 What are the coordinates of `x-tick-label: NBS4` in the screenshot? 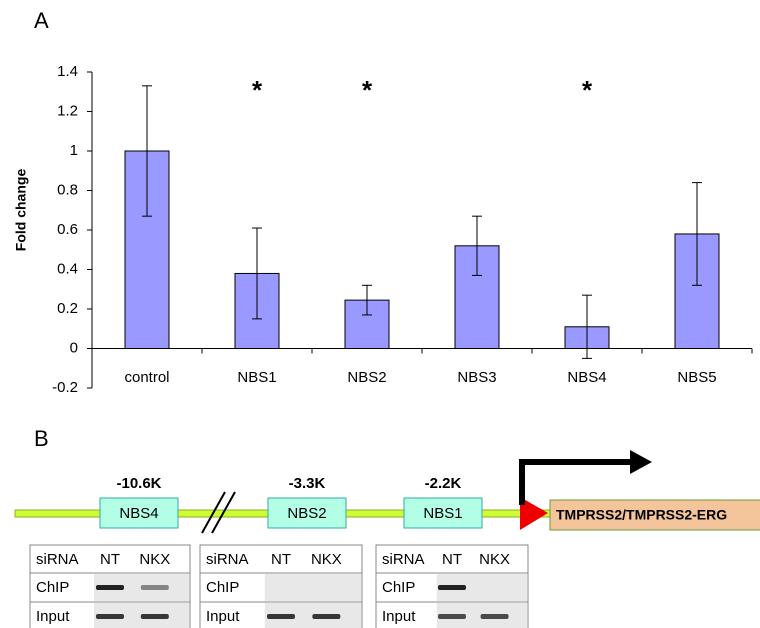 It's located at (586, 377).